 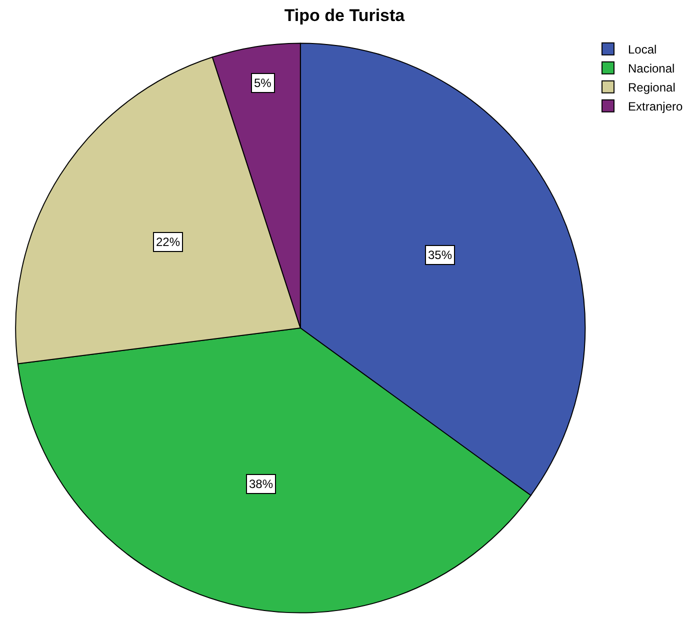 I want to click on legend-label: Local, so click(x=642, y=49).